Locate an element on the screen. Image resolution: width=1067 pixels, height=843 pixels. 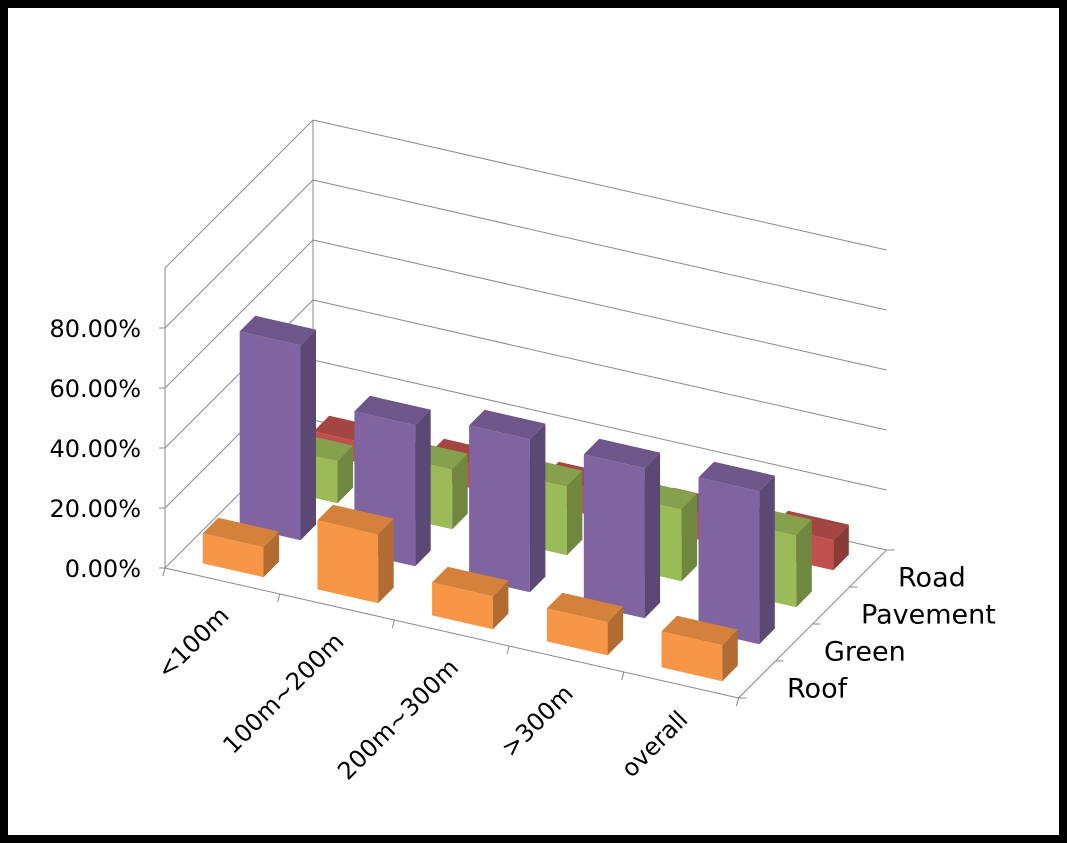
series-axis-label: Green is located at coordinates (865, 652).